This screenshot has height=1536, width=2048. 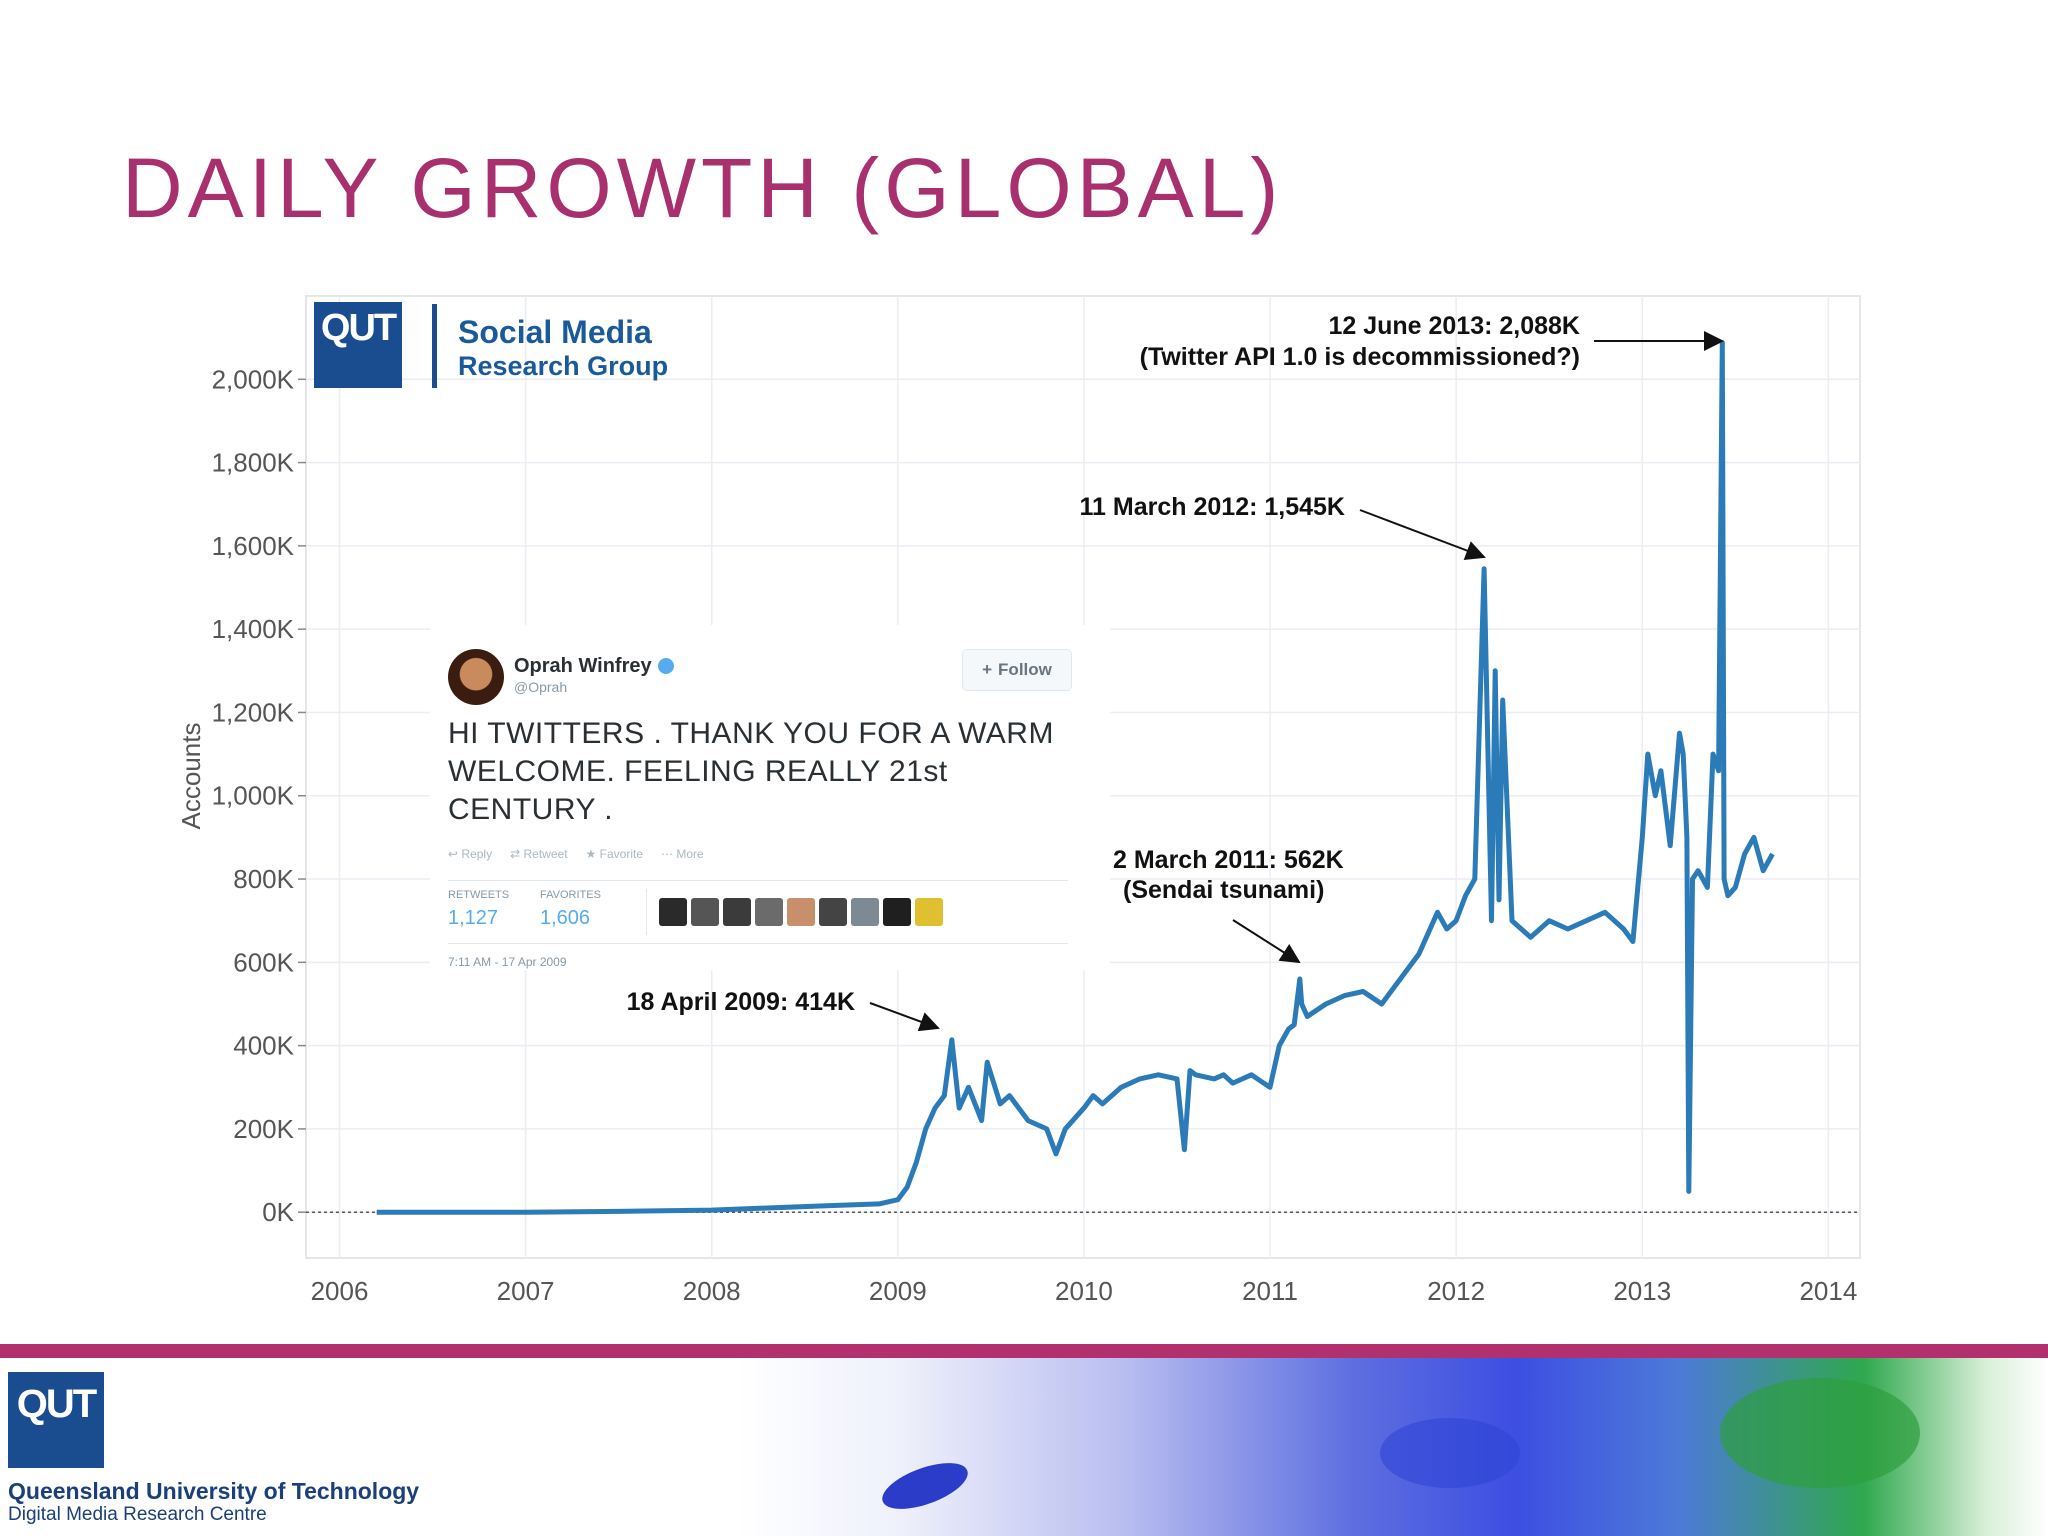 What do you see at coordinates (1025, 669) in the screenshot?
I see `follow-label: Follow` at bounding box center [1025, 669].